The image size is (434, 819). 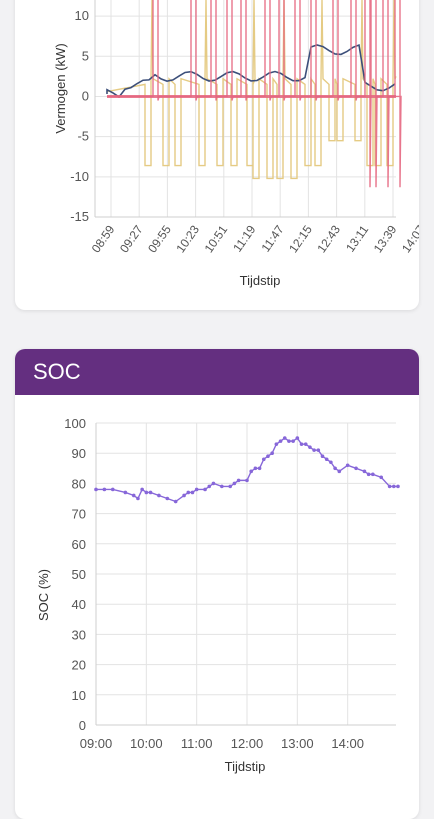 What do you see at coordinates (260, 280) in the screenshot?
I see `power-xlabel: Tijdstip` at bounding box center [260, 280].